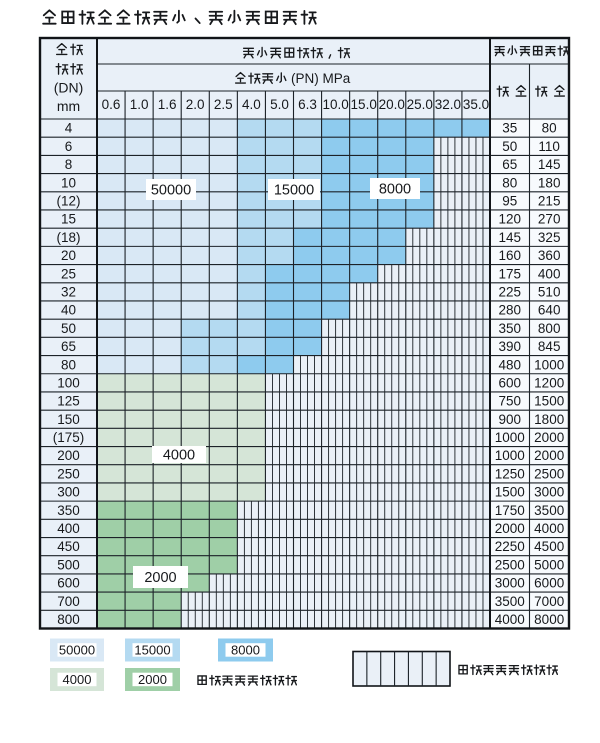 This screenshot has height=743, width=600. I want to click on svg-text: 1500, so click(549, 401).